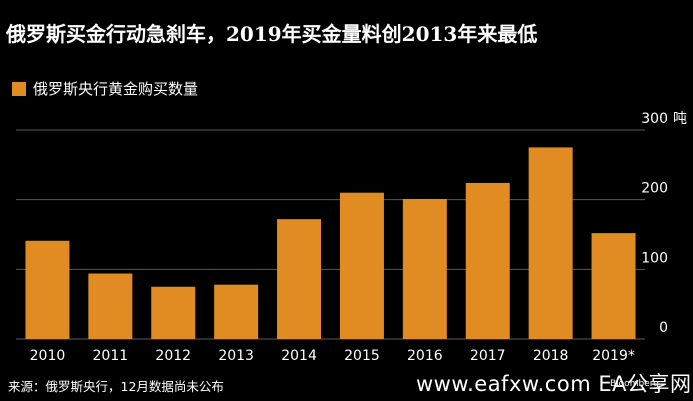 This screenshot has height=401, width=693. Describe the element at coordinates (634, 384) in the screenshot. I see `brand-logo: Bloomberg` at that location.